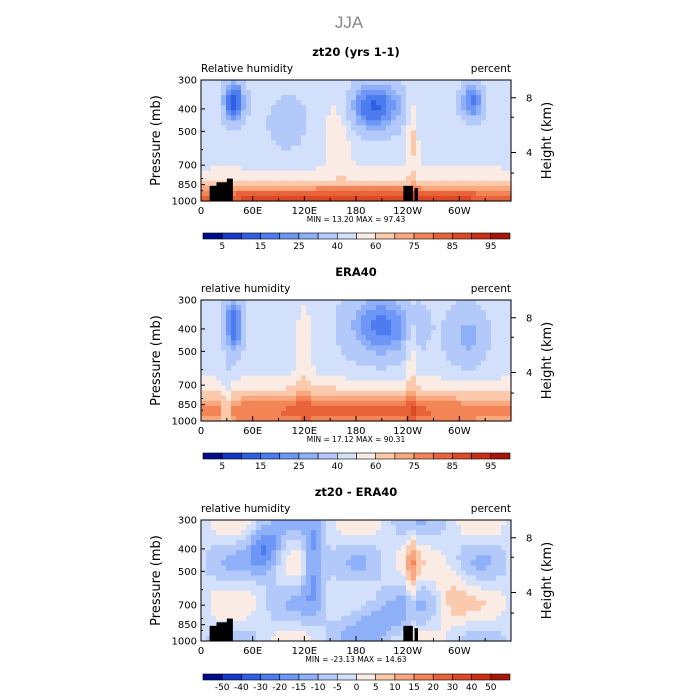 This screenshot has width=700, height=700. I want to click on units-label: percent, so click(491, 509).